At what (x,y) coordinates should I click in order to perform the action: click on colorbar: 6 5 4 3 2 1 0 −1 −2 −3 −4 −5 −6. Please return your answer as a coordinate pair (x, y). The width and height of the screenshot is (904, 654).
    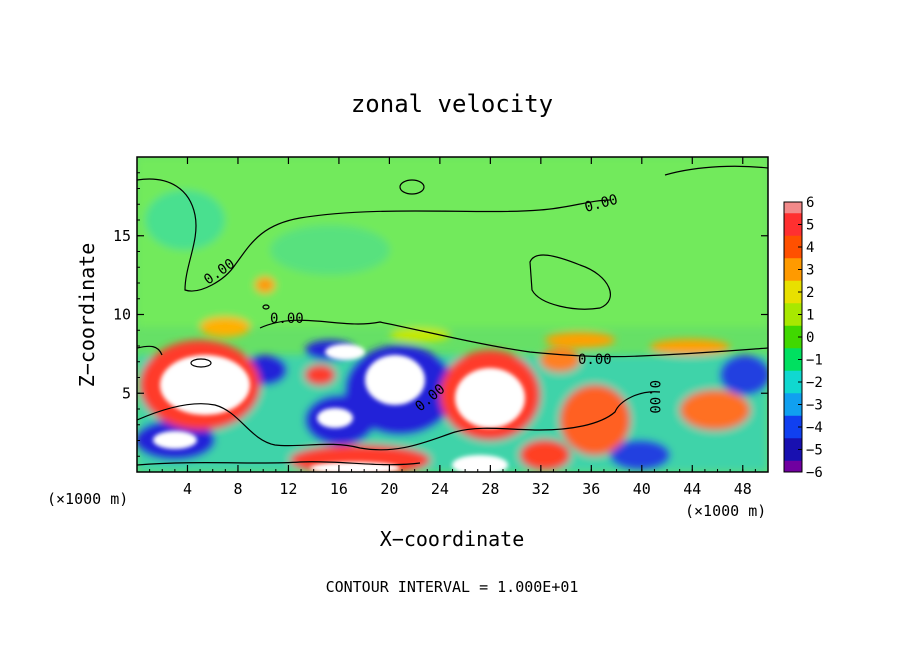
    Looking at the image, I should click on (803, 338).